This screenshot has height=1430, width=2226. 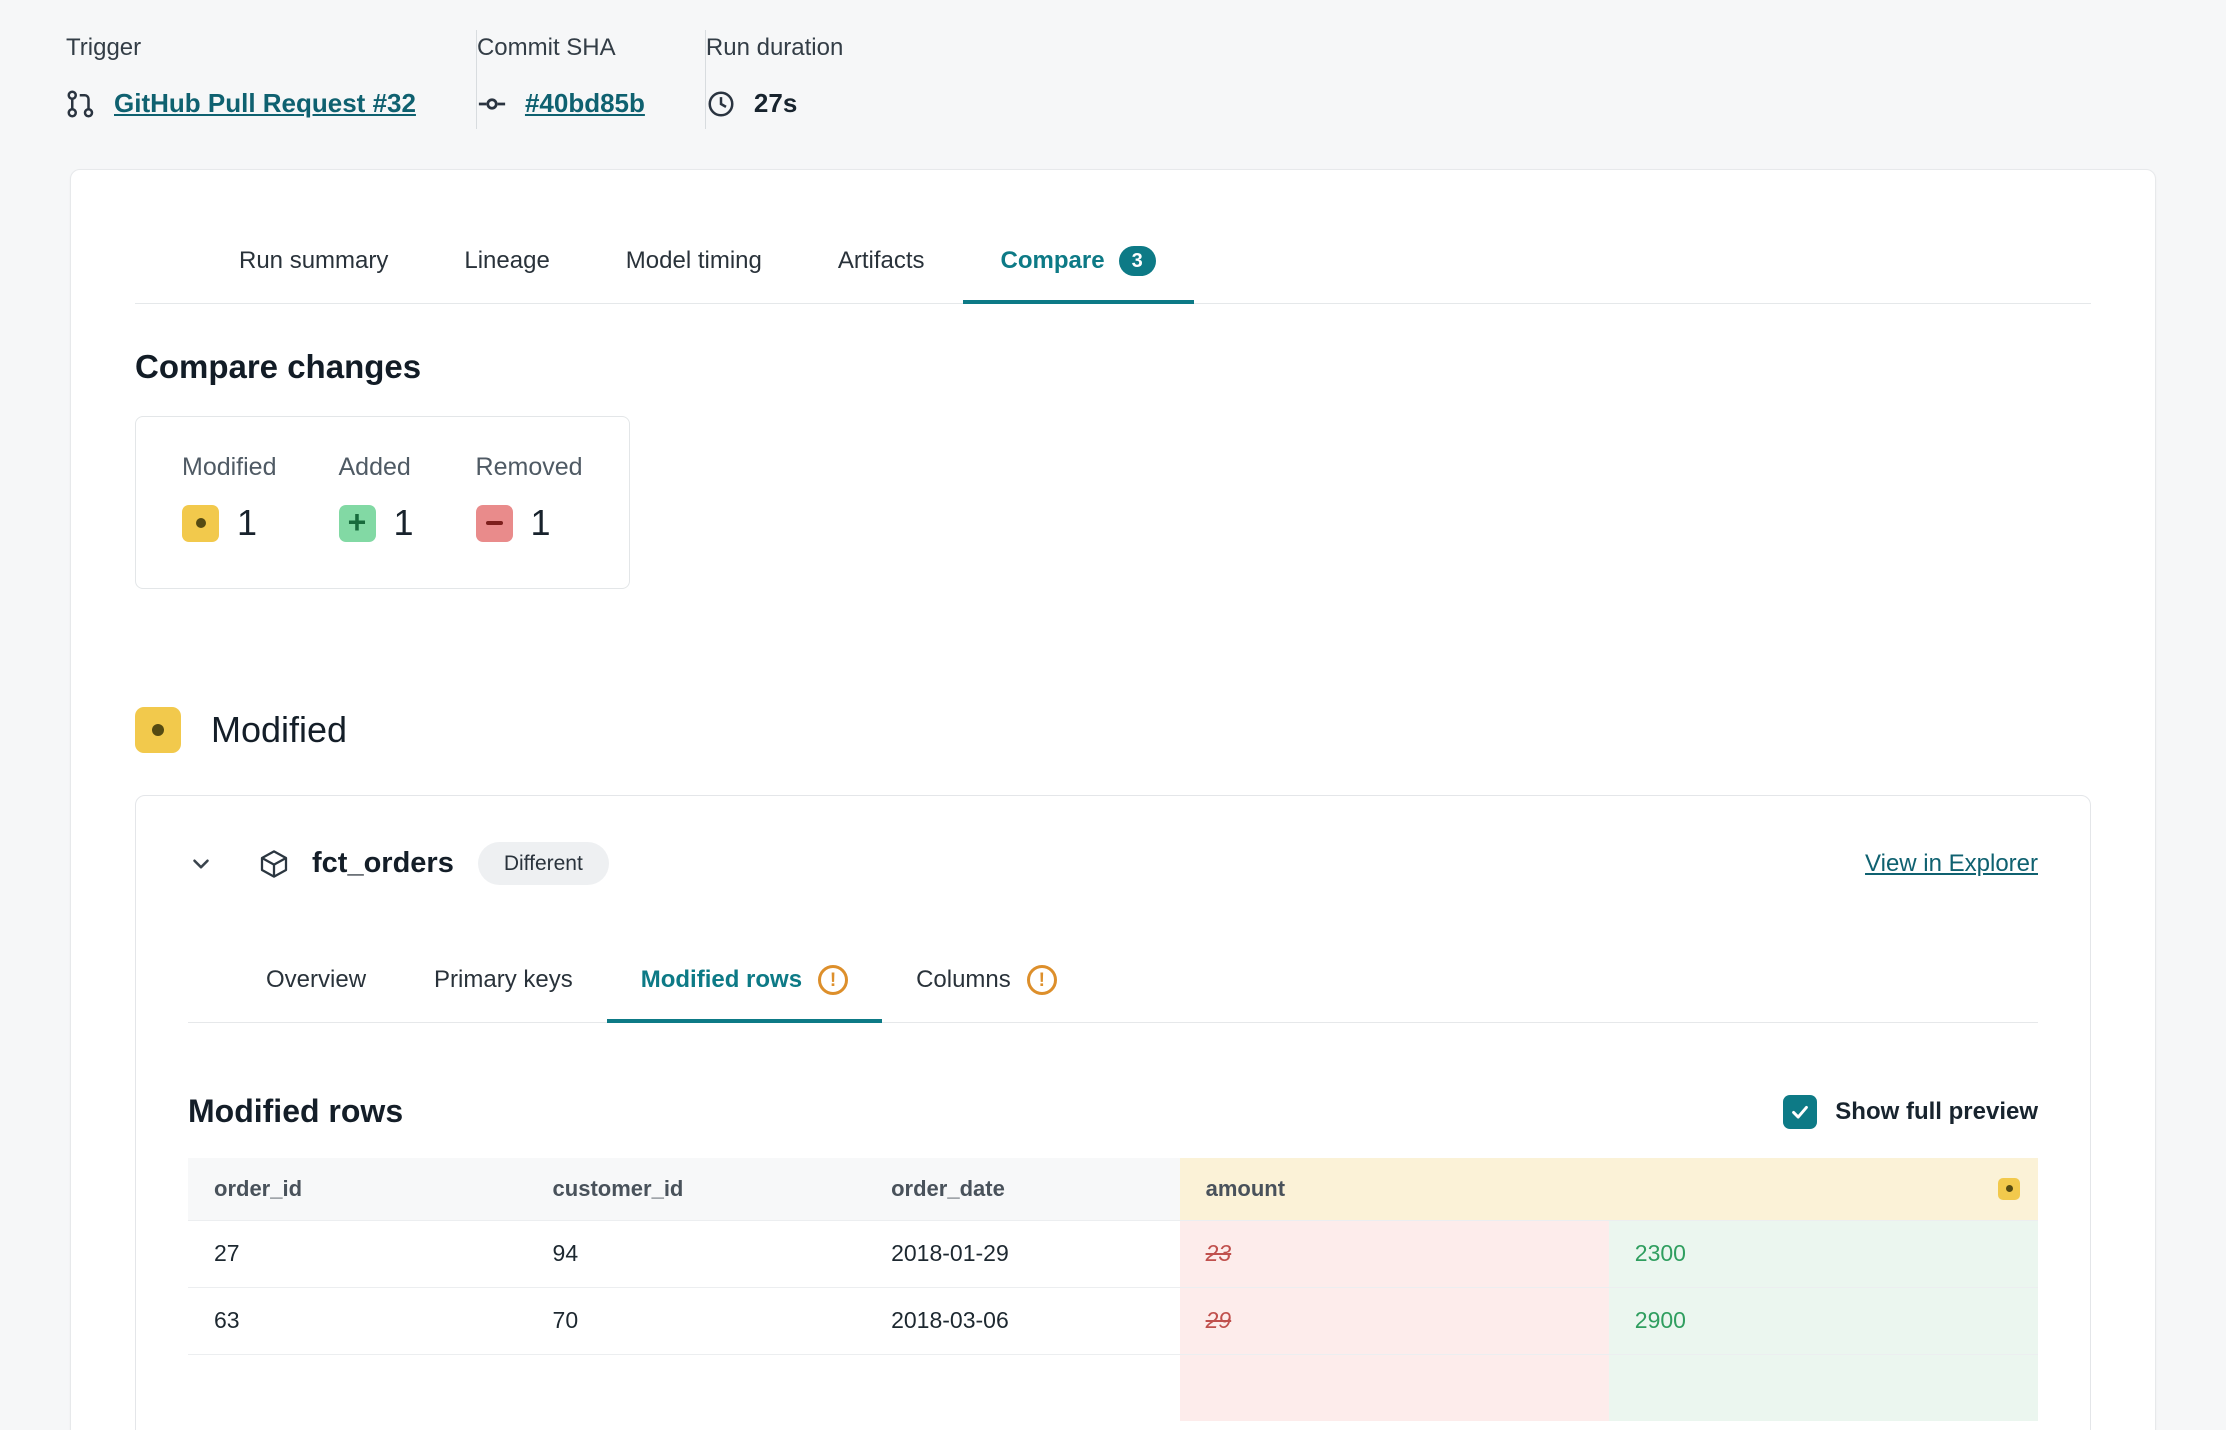 I want to click on tab-compare: Compare 3, so click(x=1078, y=265).